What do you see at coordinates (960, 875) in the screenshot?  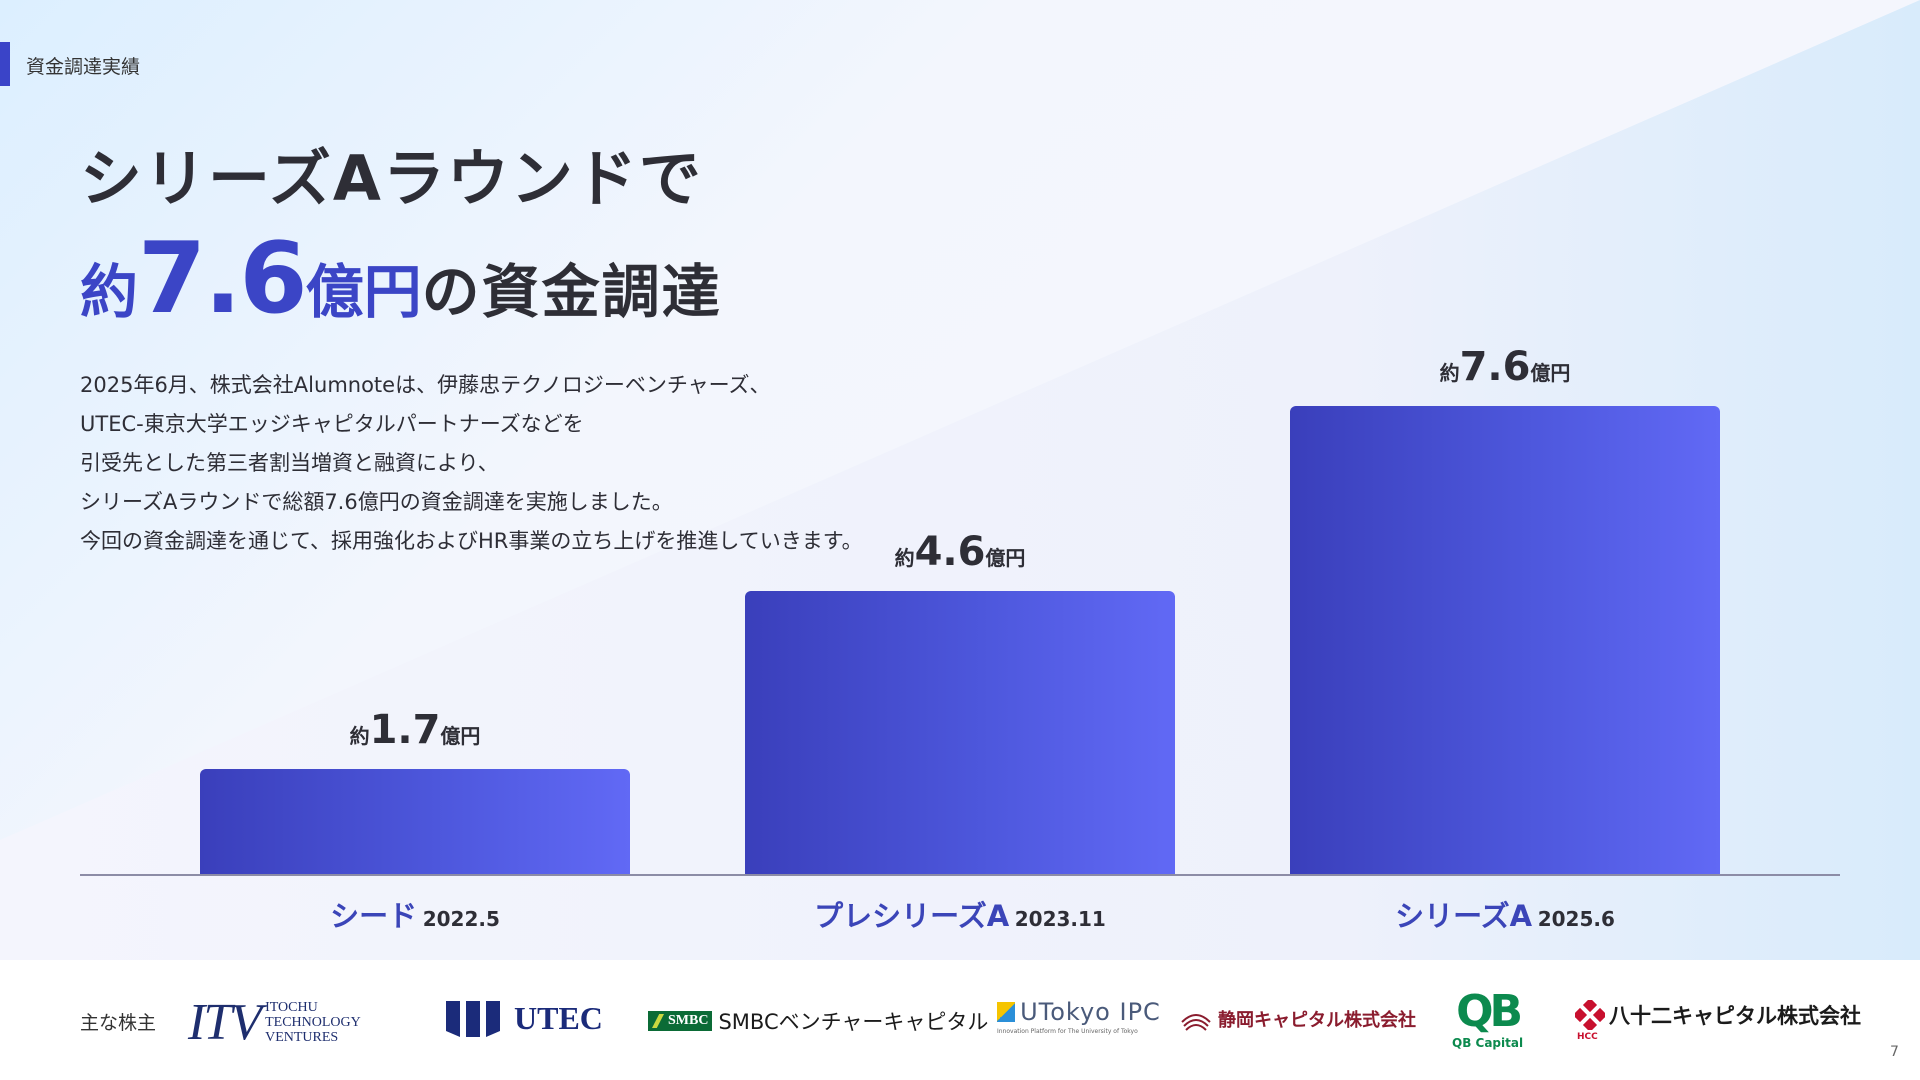 I see `chart-baseline` at bounding box center [960, 875].